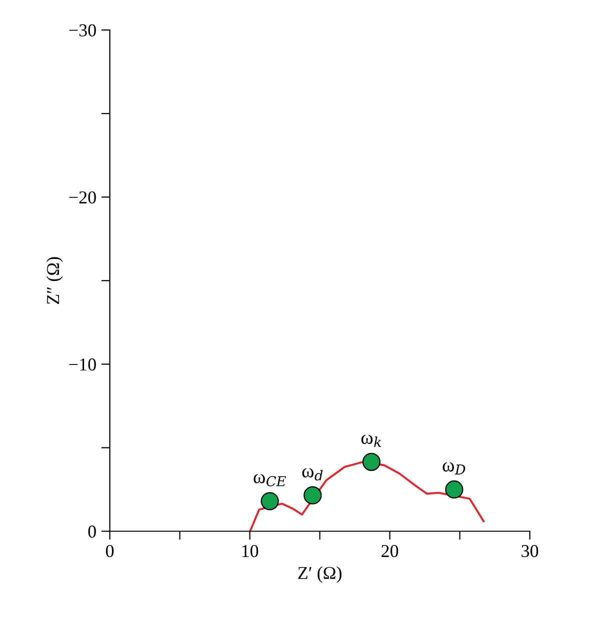 This screenshot has height=625, width=600. Describe the element at coordinates (270, 480) in the screenshot. I see `annotation: ω$_{CE}$` at that location.